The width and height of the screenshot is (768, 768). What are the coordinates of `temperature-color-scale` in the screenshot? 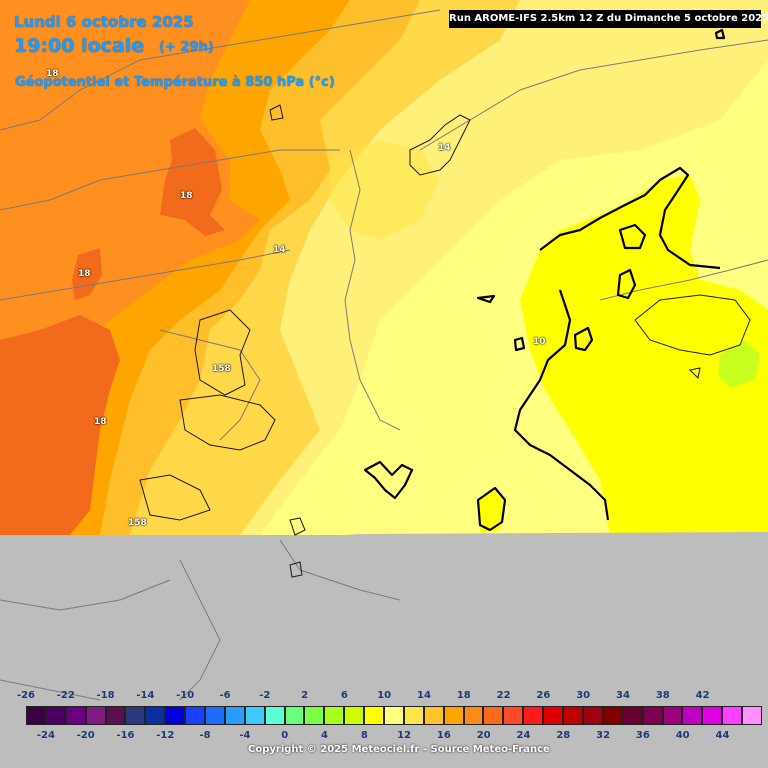 It's located at (394, 715).